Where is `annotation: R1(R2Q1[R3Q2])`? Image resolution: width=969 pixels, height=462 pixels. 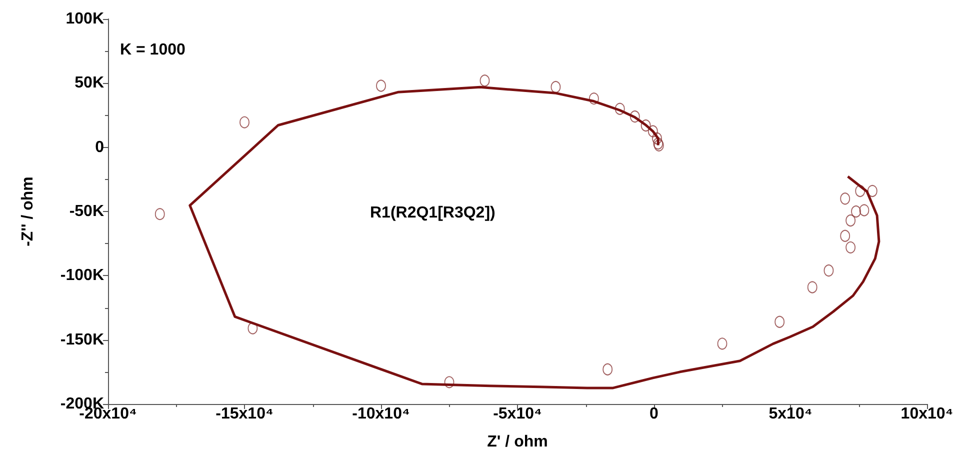 annotation: R1(R2Q1[R3Q2]) is located at coordinates (433, 213).